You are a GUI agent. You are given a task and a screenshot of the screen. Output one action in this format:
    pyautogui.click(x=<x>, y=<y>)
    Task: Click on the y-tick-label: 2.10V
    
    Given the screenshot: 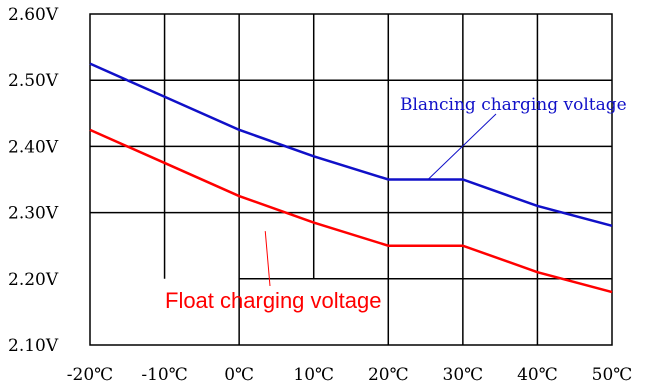 What is the action you would take?
    pyautogui.click(x=33, y=346)
    